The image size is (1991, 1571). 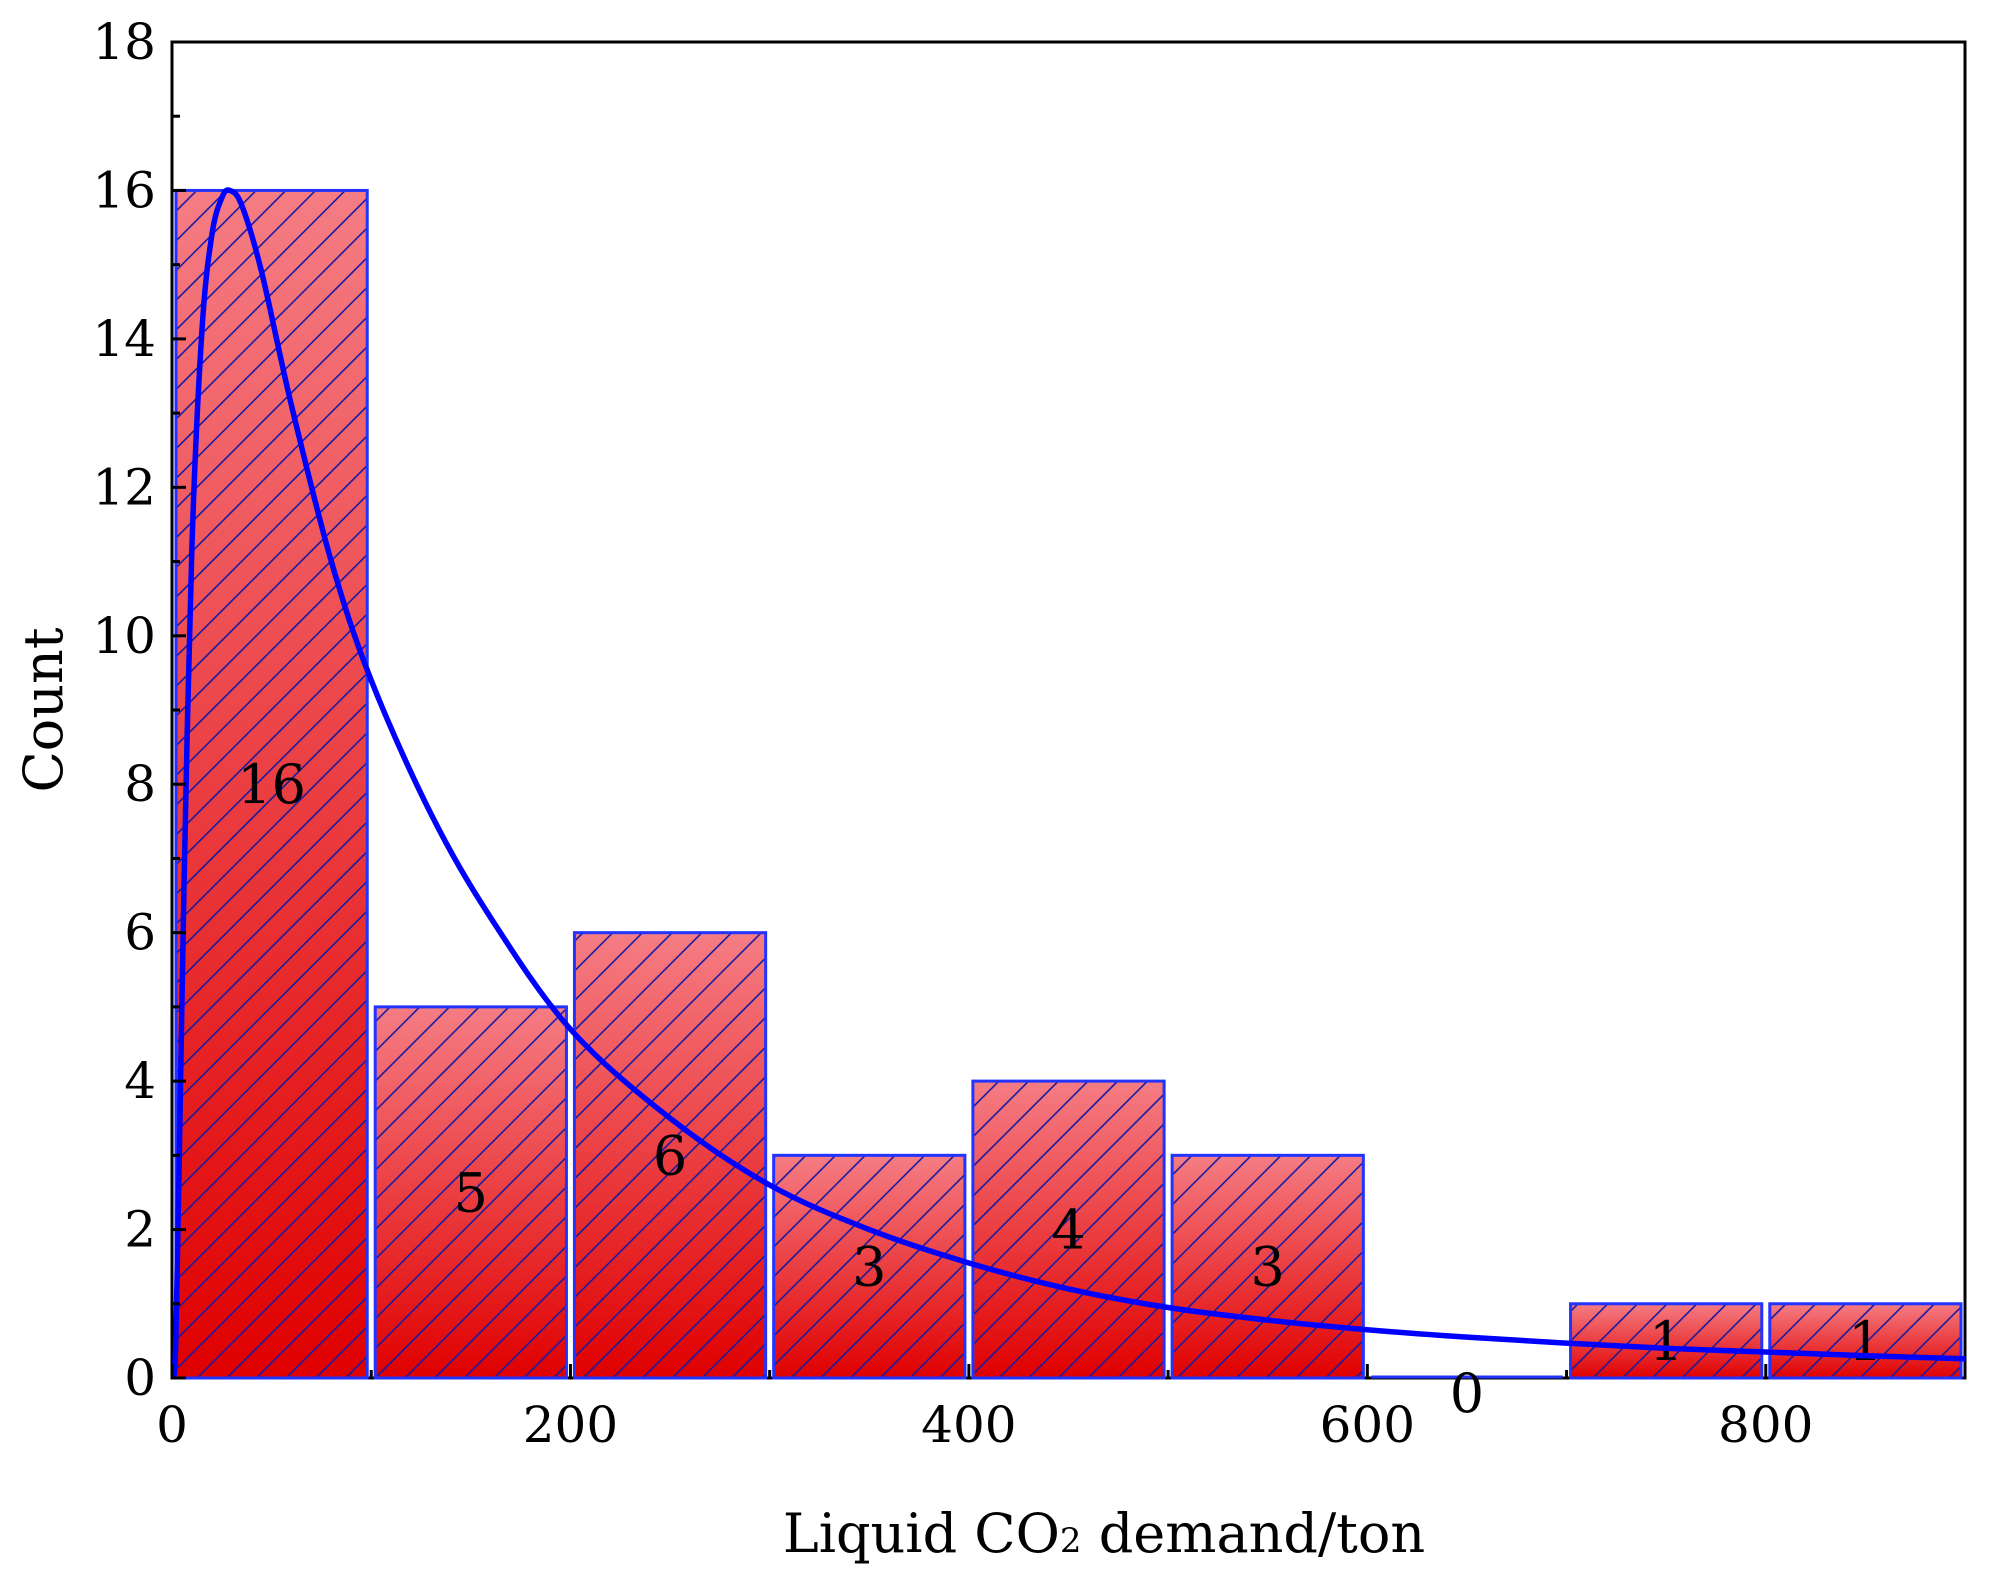 I want to click on bar-label-3: 3, so click(x=869, y=1267).